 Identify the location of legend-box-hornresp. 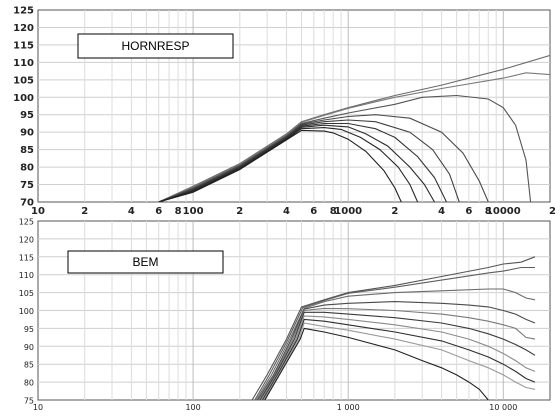
(155, 46).